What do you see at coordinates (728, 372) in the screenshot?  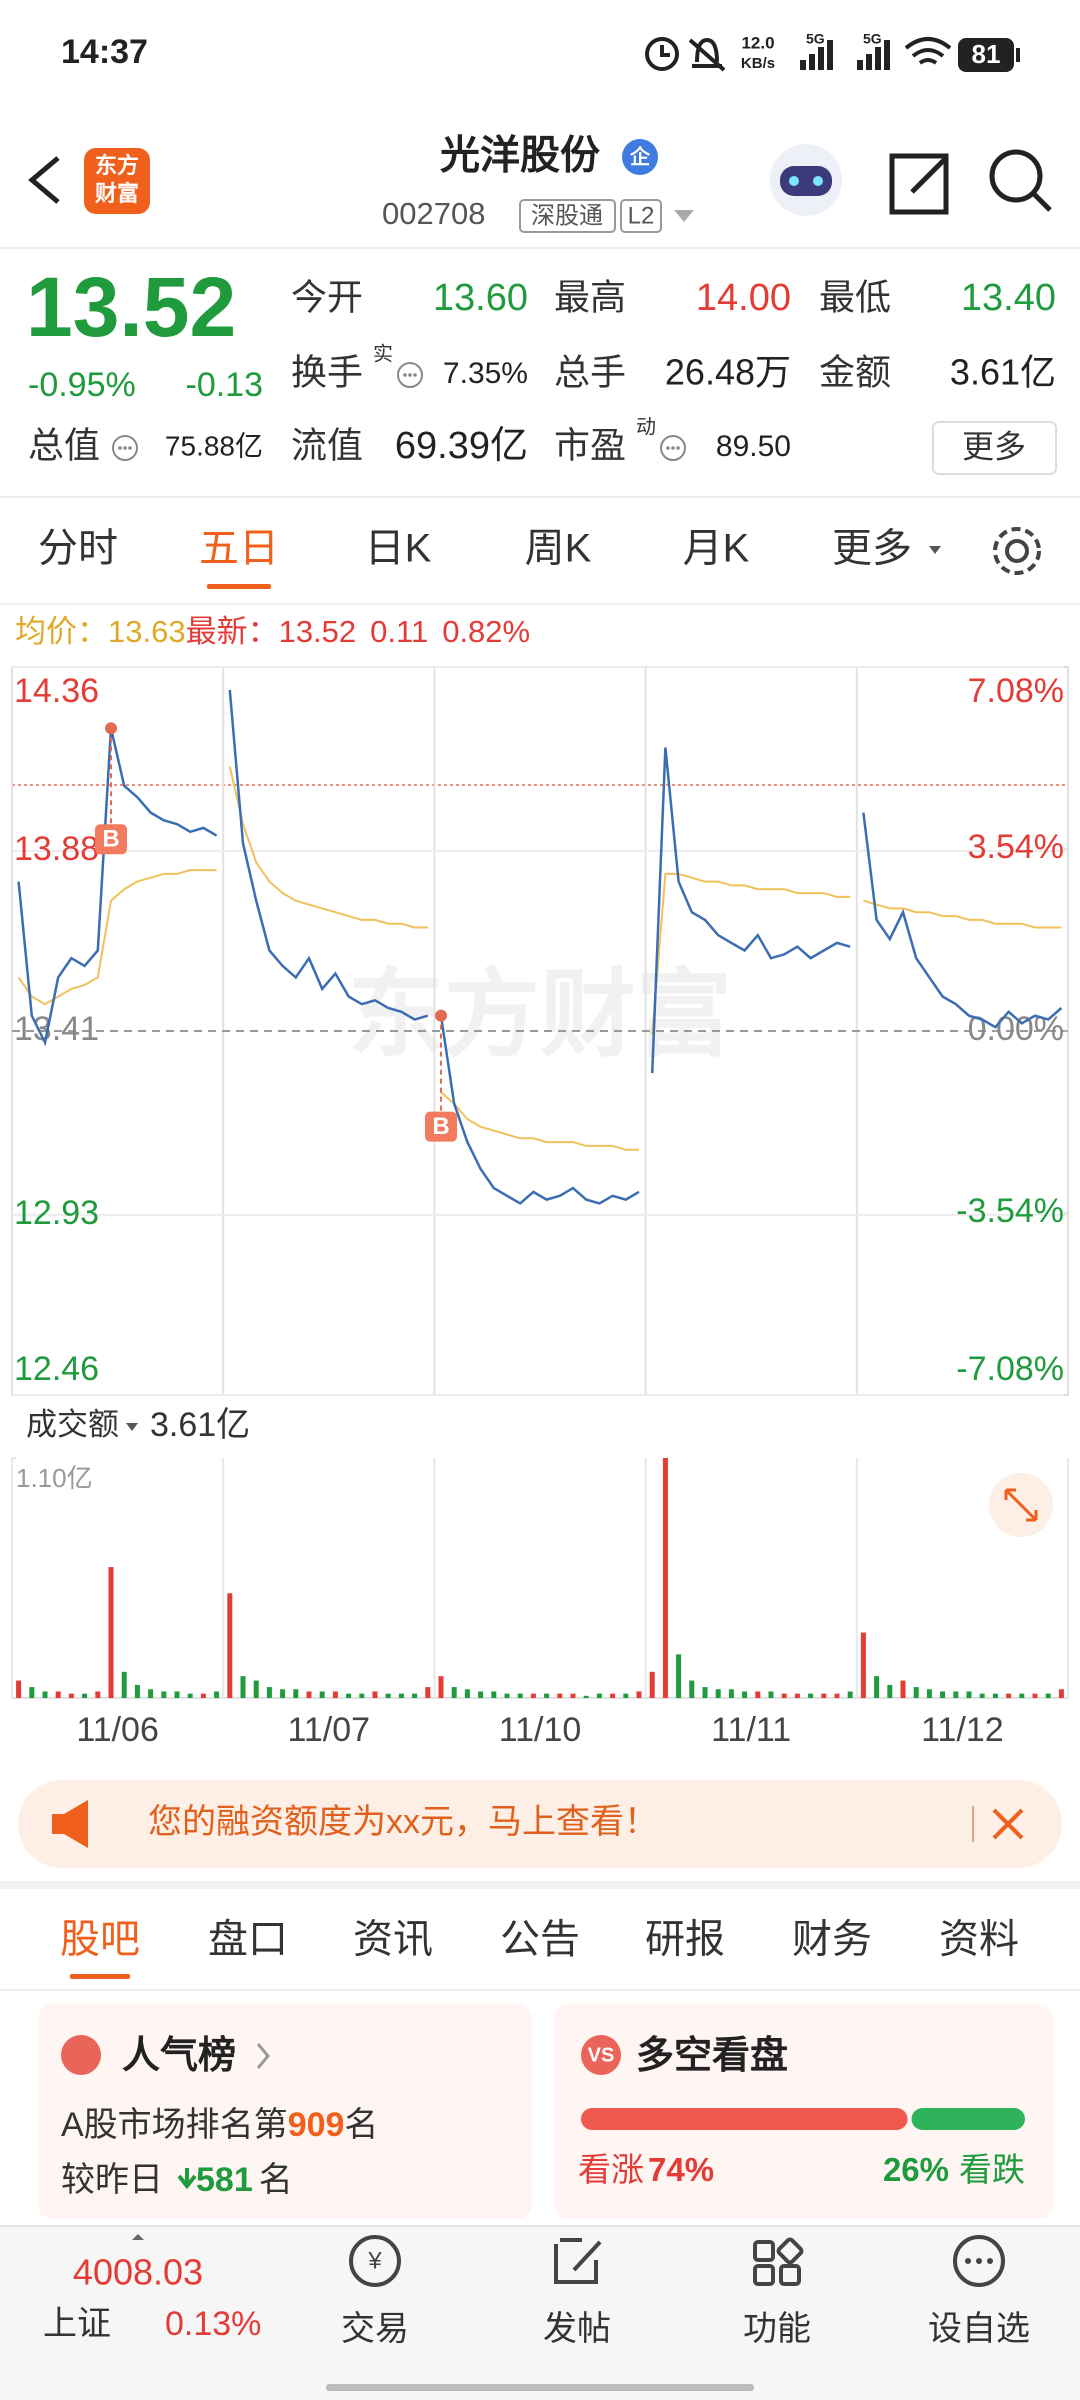 I see `stat-value: 26.48万` at bounding box center [728, 372].